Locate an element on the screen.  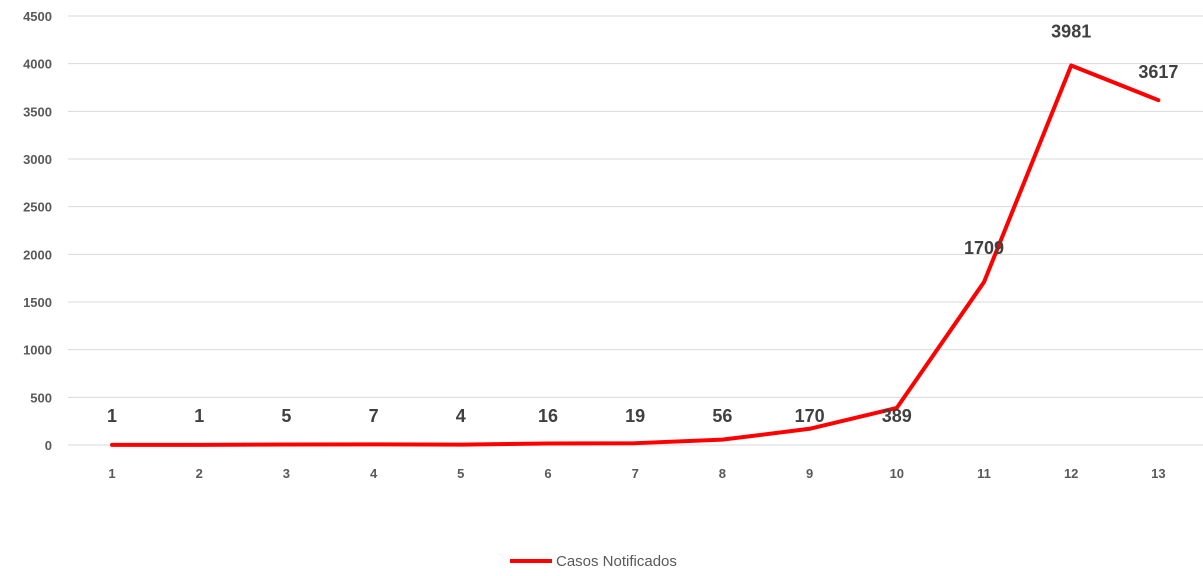
y-tick-label: 3000 is located at coordinates (37, 159).